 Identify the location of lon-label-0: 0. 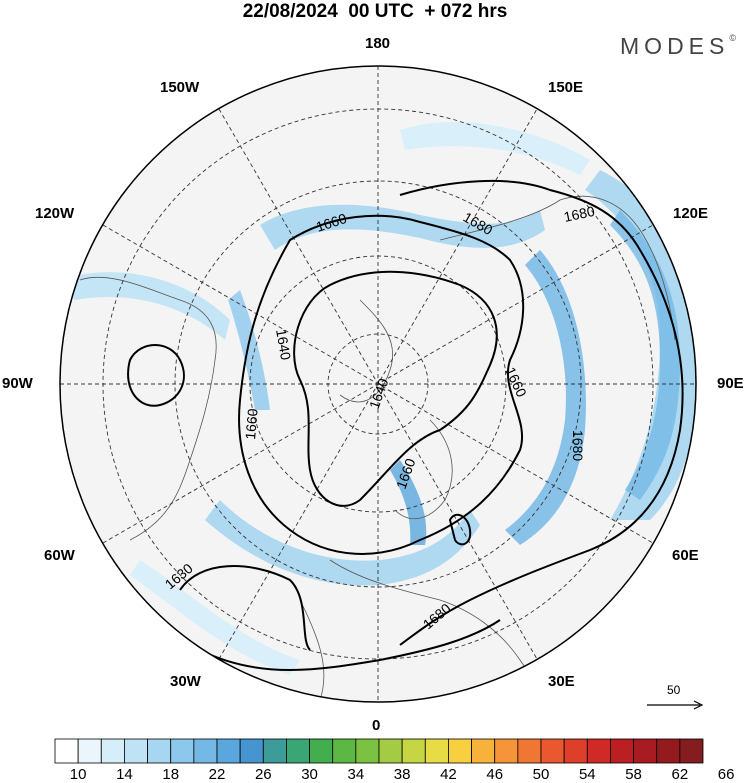
(376, 725).